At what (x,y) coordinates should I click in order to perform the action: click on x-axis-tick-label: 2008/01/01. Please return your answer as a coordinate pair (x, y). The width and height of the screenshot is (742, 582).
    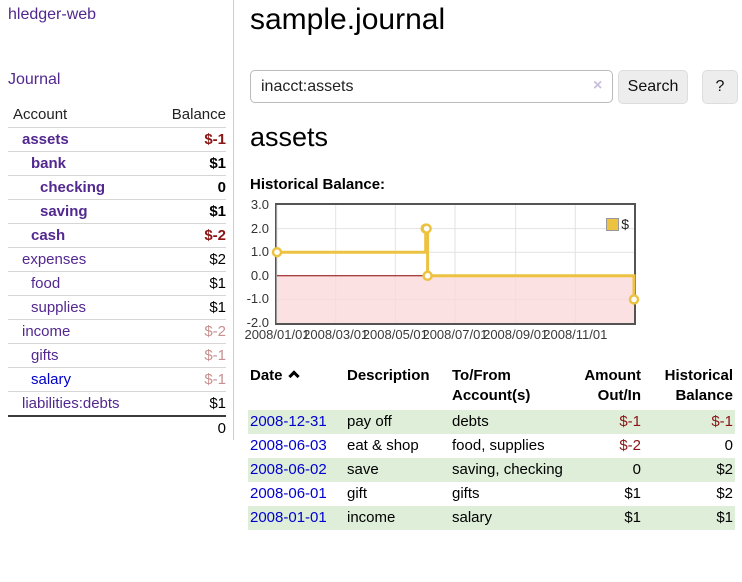
    Looking at the image, I should click on (277, 334).